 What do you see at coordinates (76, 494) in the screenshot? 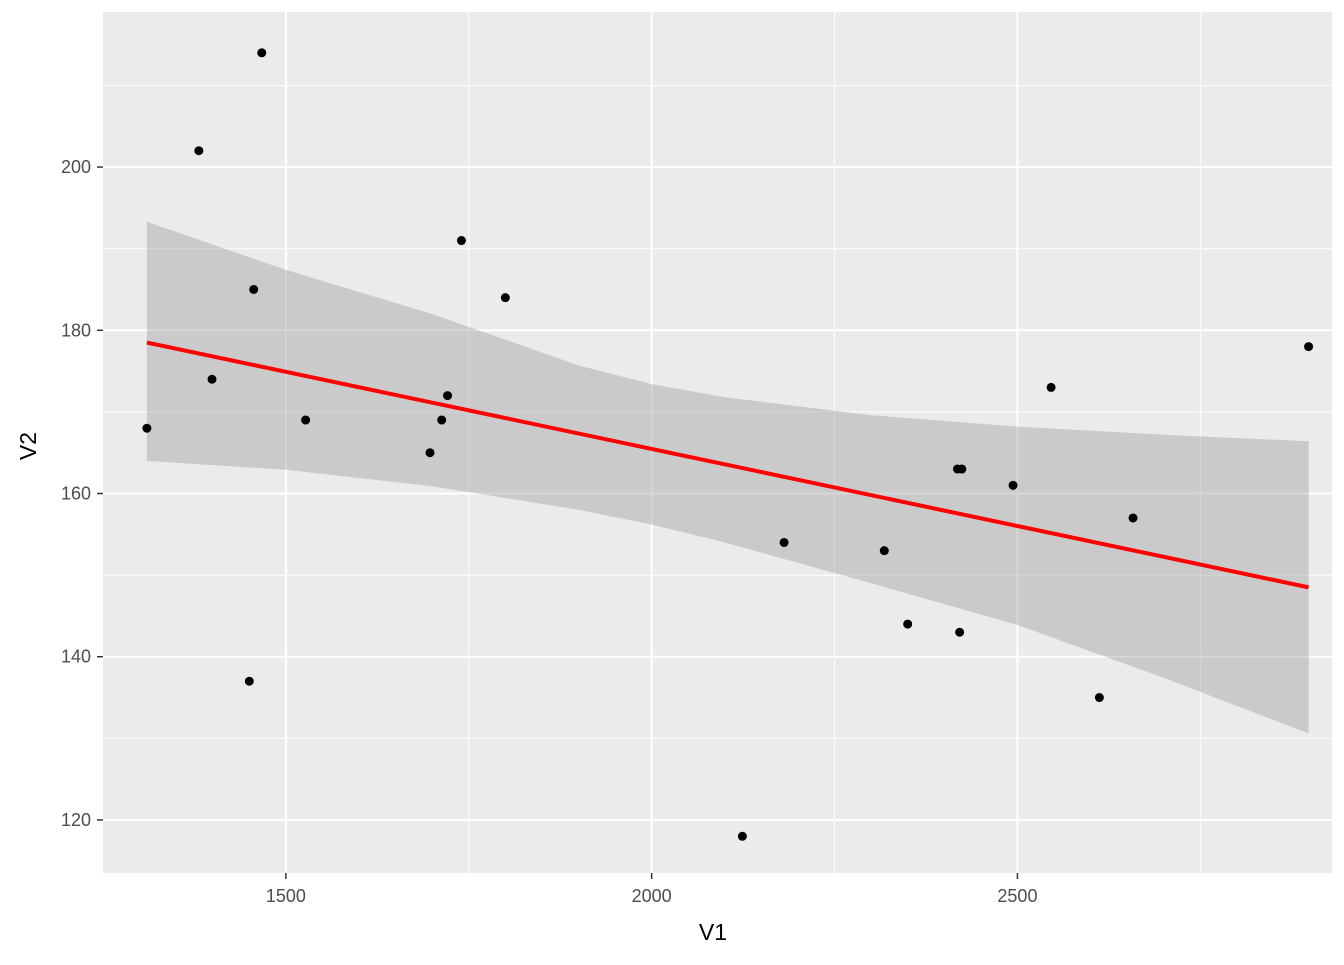
I see `y-tick-label: 160` at bounding box center [76, 494].